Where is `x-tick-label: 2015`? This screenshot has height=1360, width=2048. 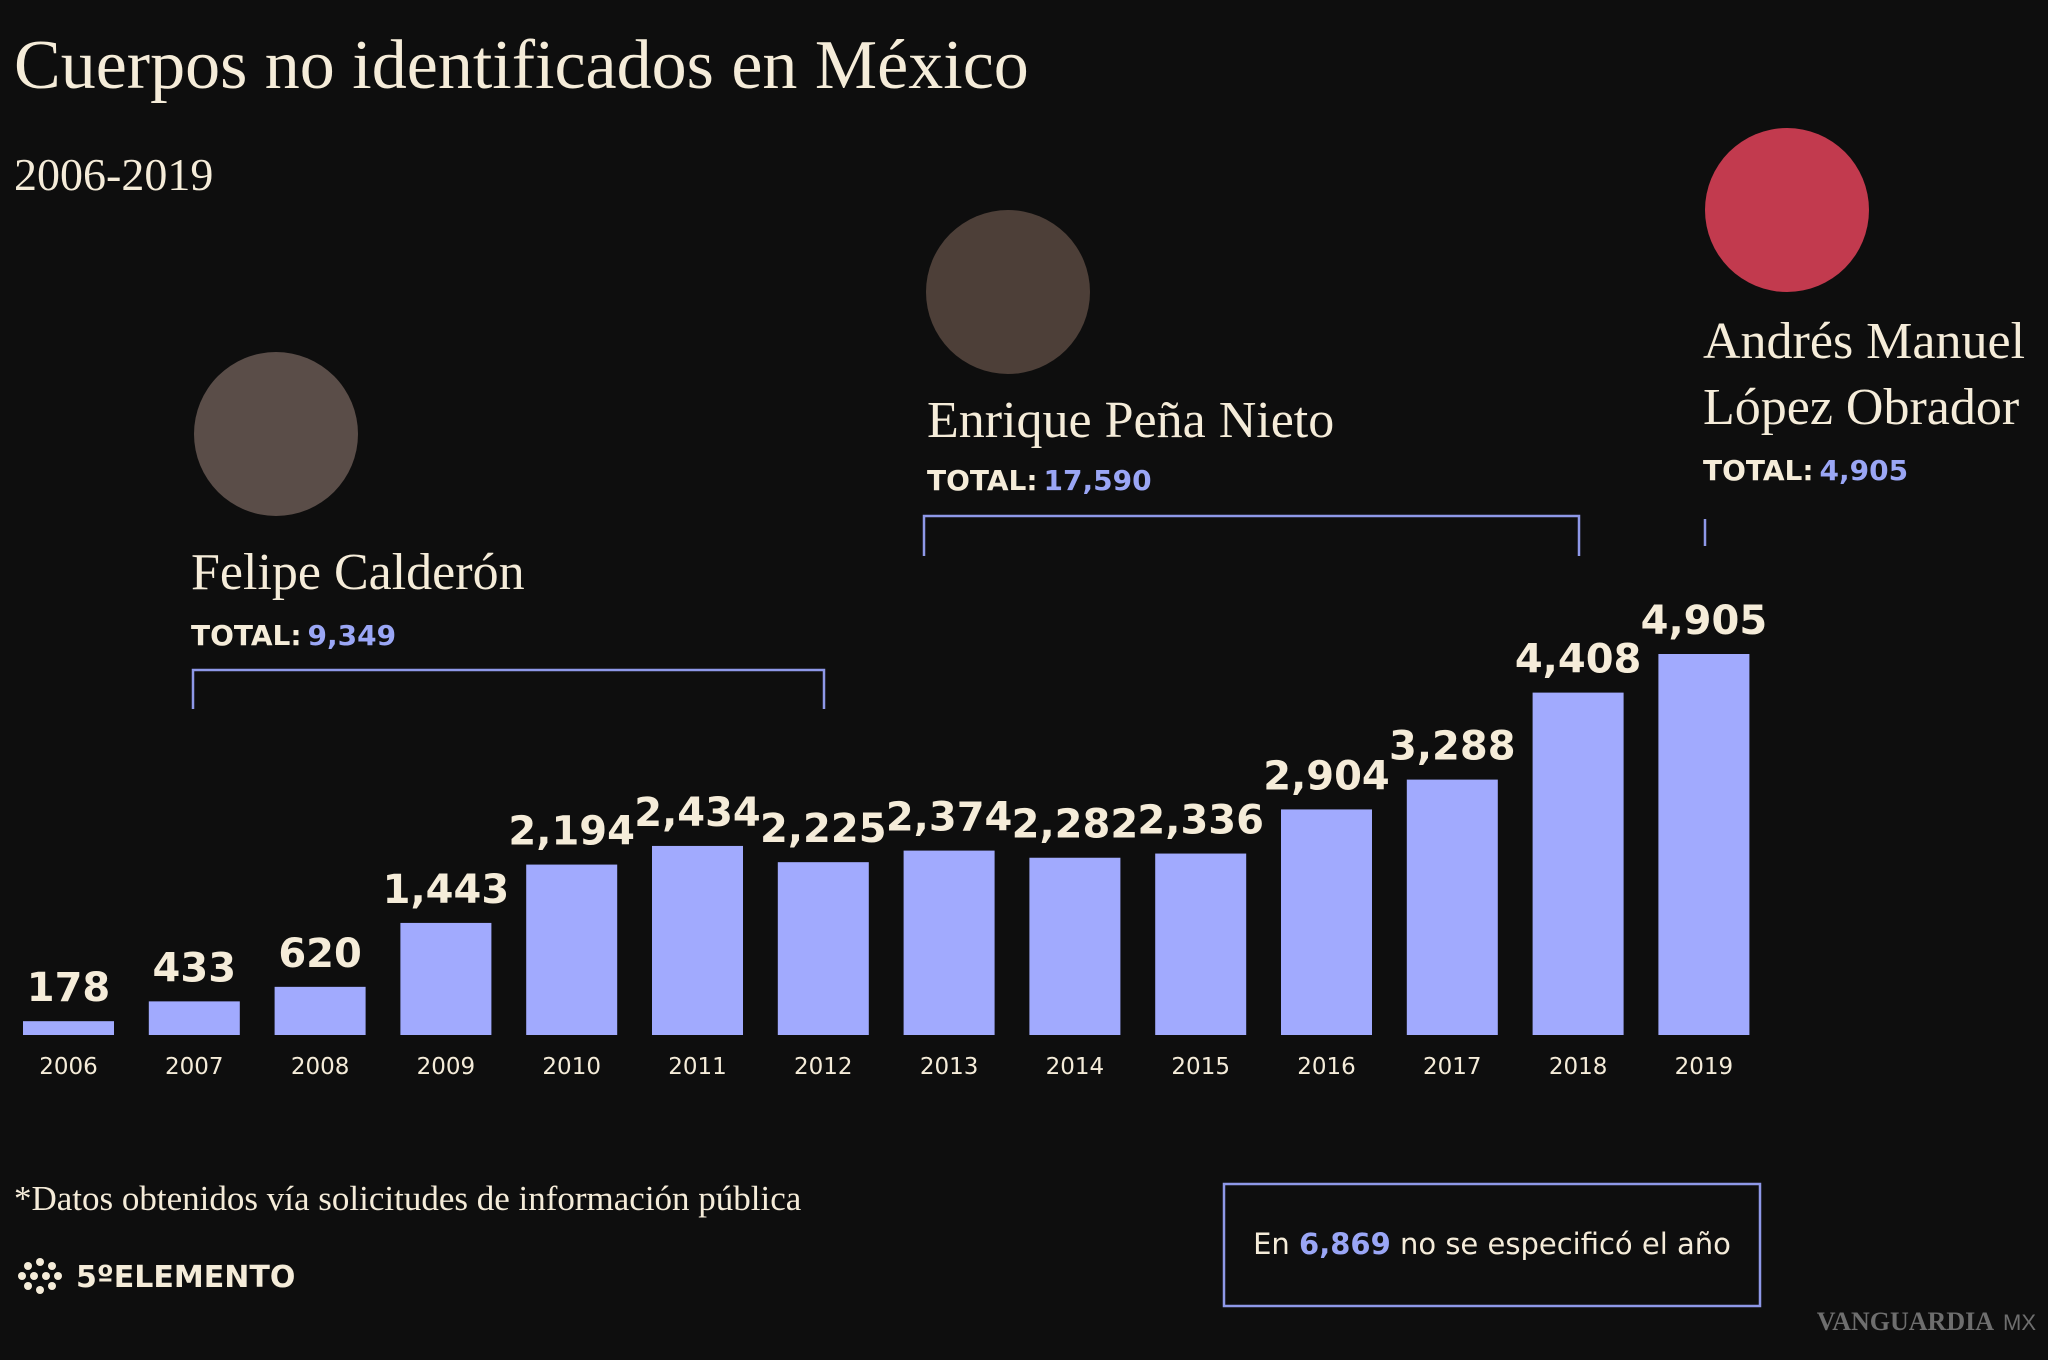 x-tick-label: 2015 is located at coordinates (1200, 1067).